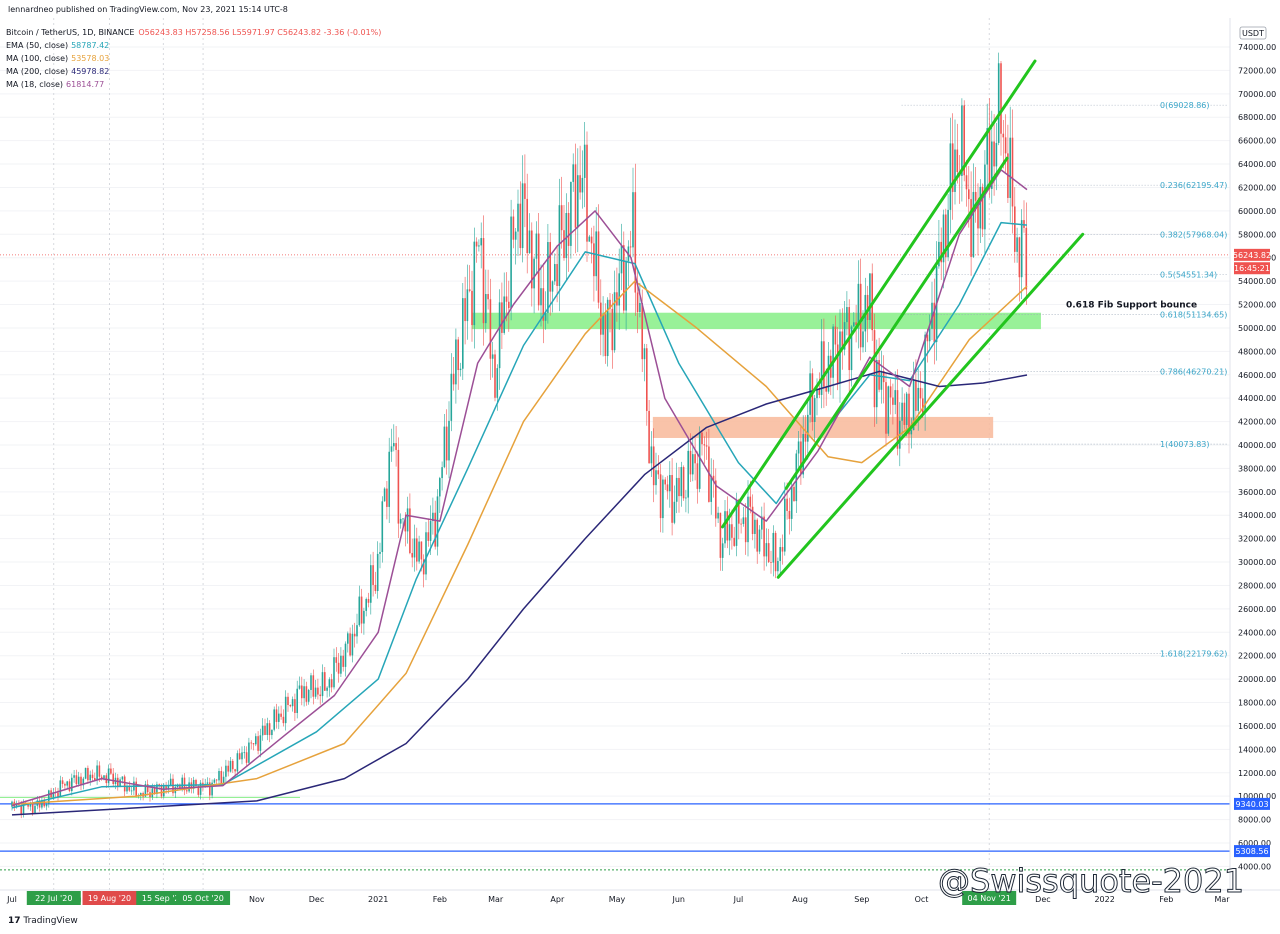 This screenshot has width=1280, height=934. Describe the element at coordinates (55, 84) in the screenshot. I see `indicator-ma18: MA (18, close) 61814.77` at that location.